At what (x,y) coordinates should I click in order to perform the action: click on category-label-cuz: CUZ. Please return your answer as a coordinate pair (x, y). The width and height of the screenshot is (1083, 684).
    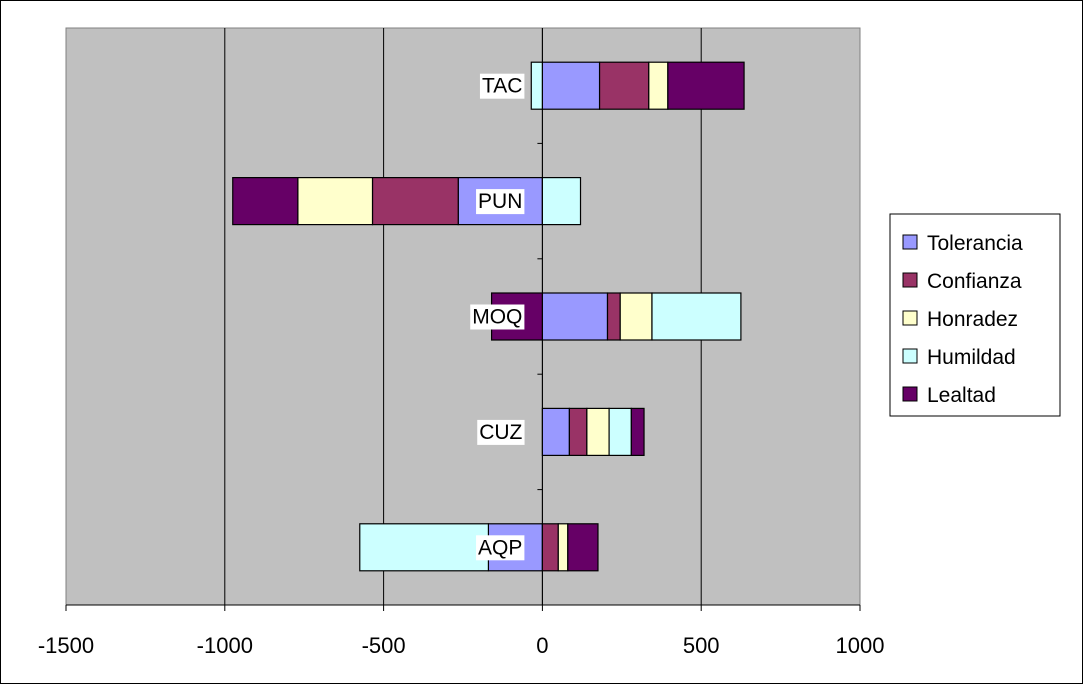
    Looking at the image, I should click on (500, 432).